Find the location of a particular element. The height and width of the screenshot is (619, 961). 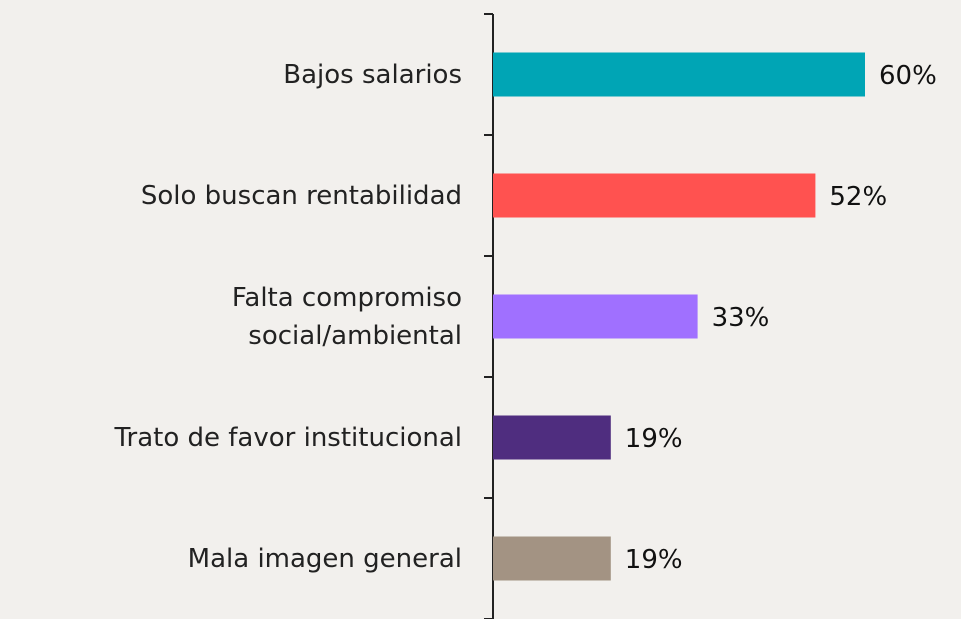

category-label: Solo buscan rentabilidad is located at coordinates (301, 195).